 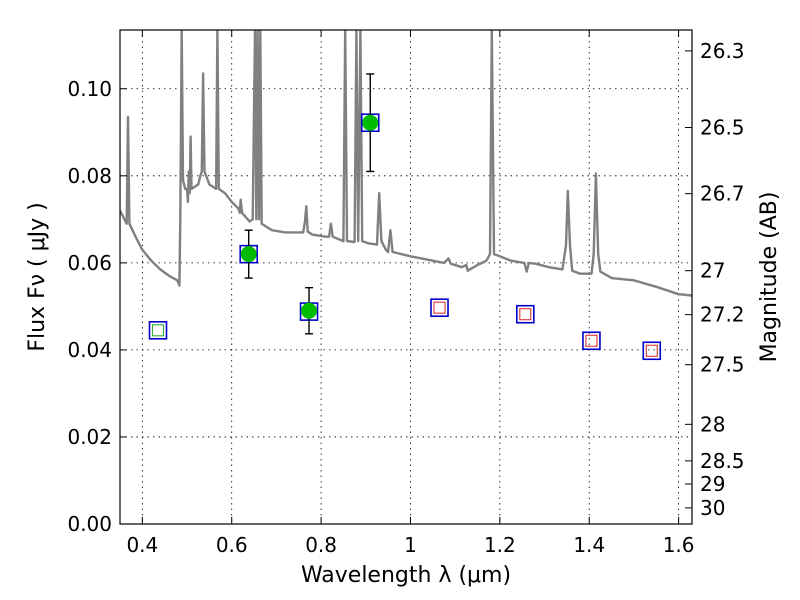 I want to click on y-tick-label: 0.04, so click(x=89, y=350).